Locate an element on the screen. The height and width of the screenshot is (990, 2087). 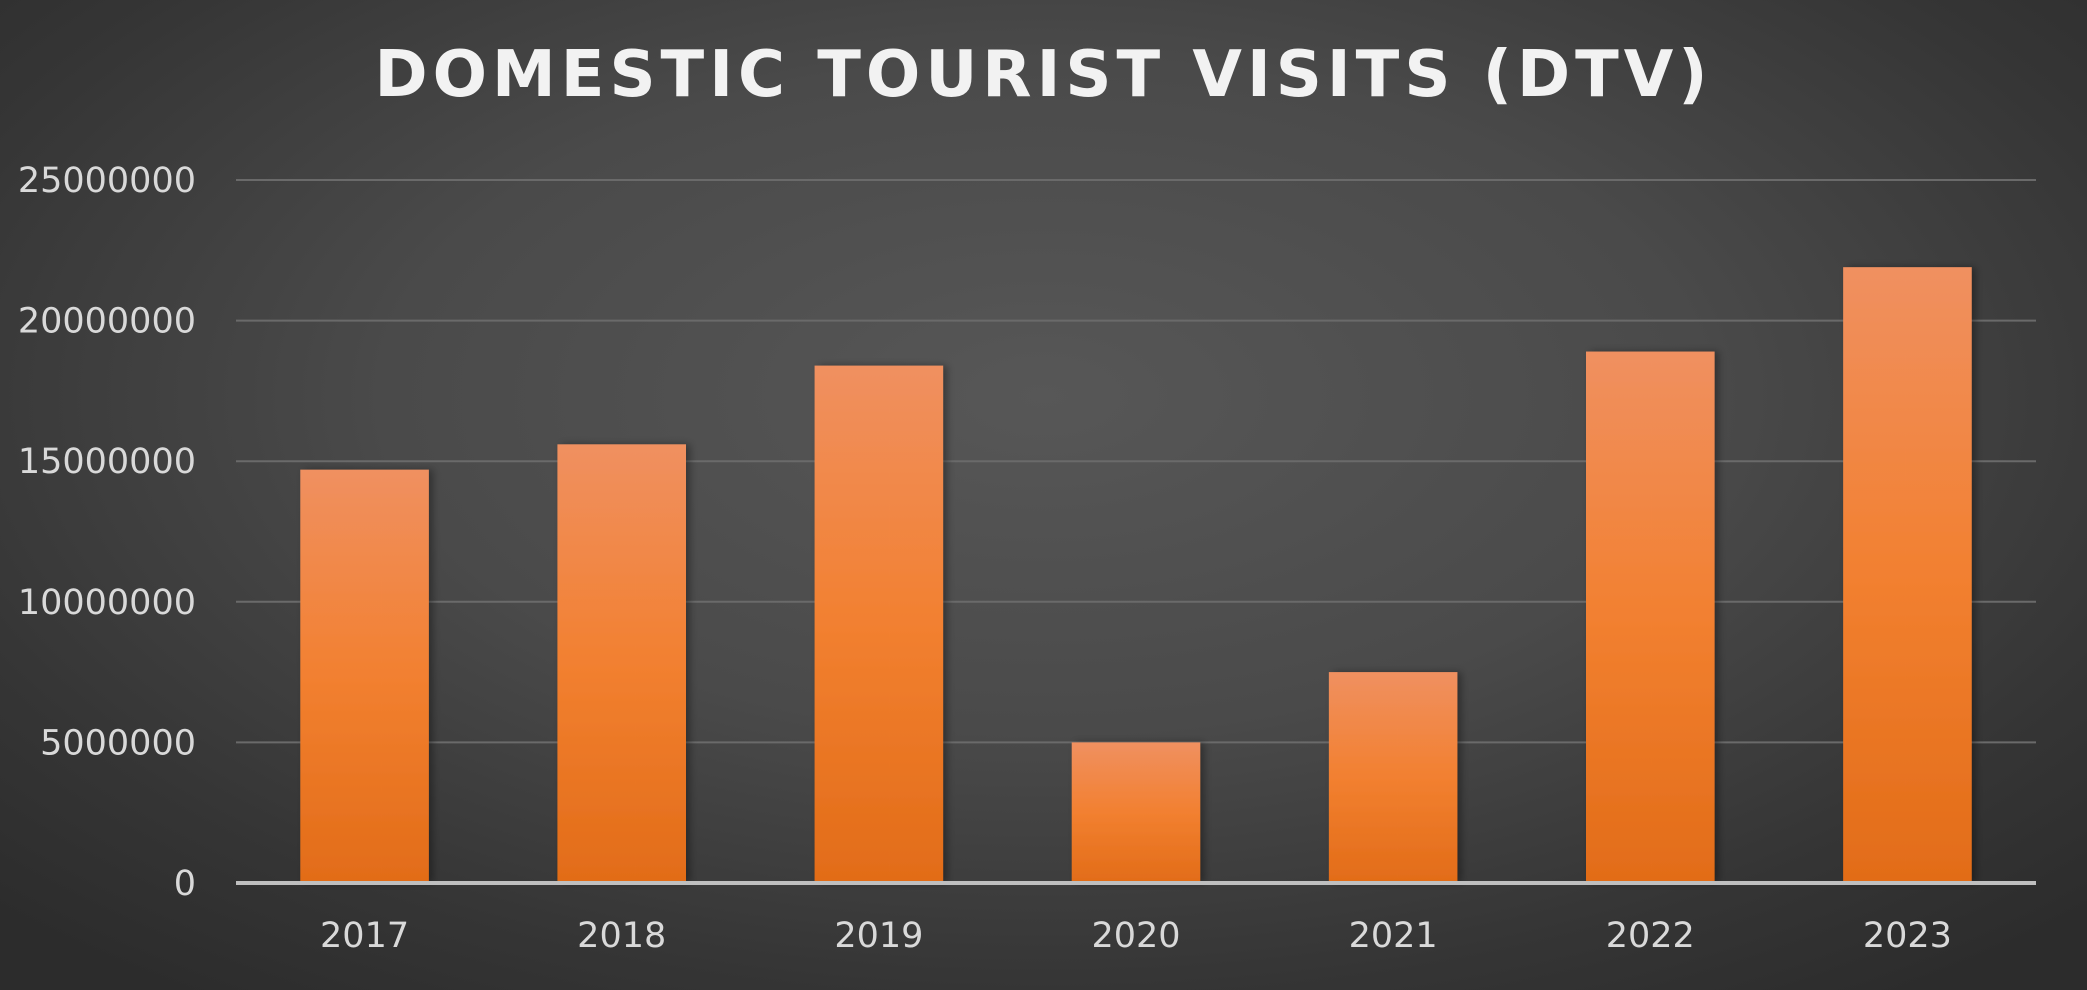
bar-2021 is located at coordinates (1393, 777).